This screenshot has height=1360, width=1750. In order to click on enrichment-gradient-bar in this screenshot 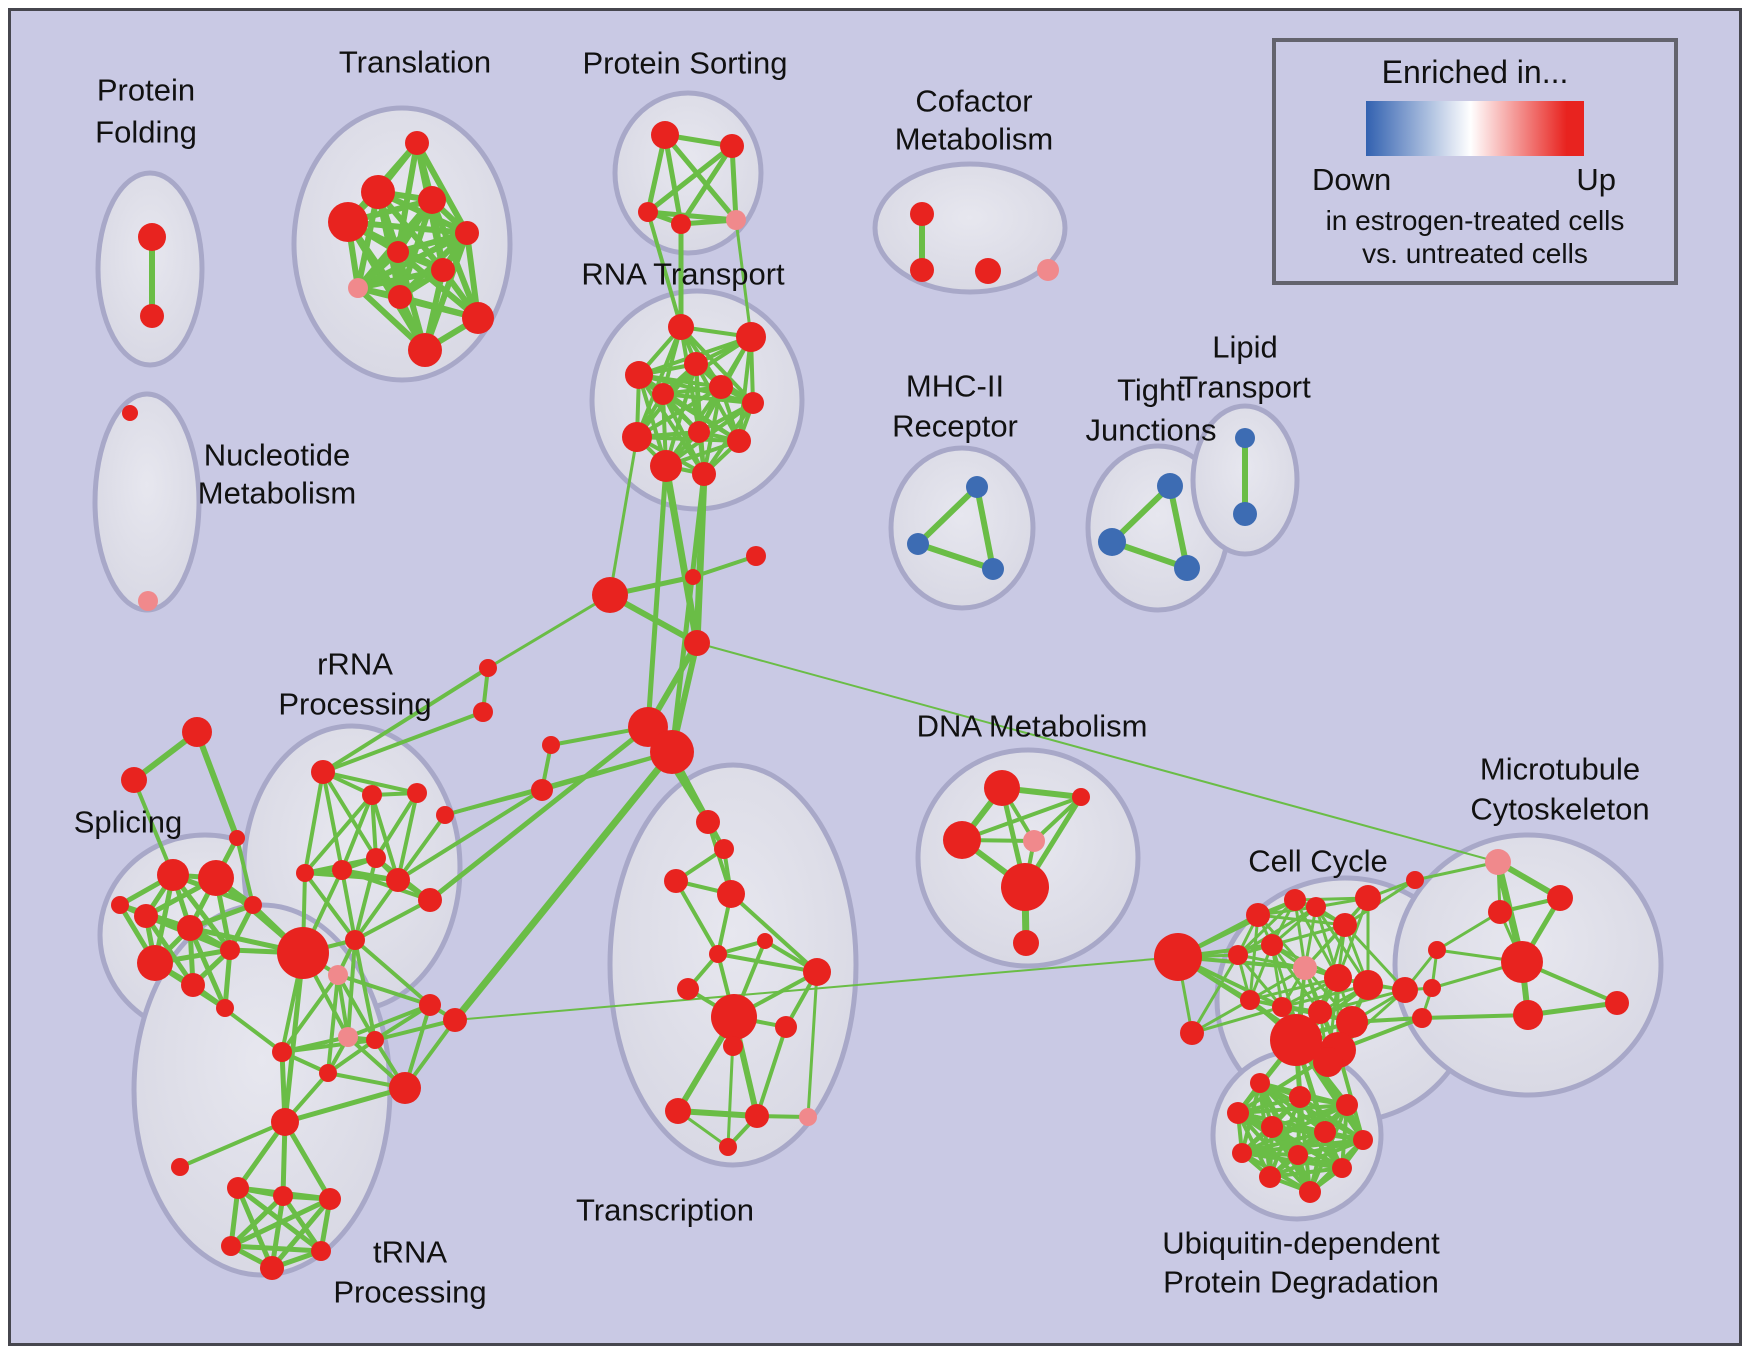, I will do `click(1475, 128)`.